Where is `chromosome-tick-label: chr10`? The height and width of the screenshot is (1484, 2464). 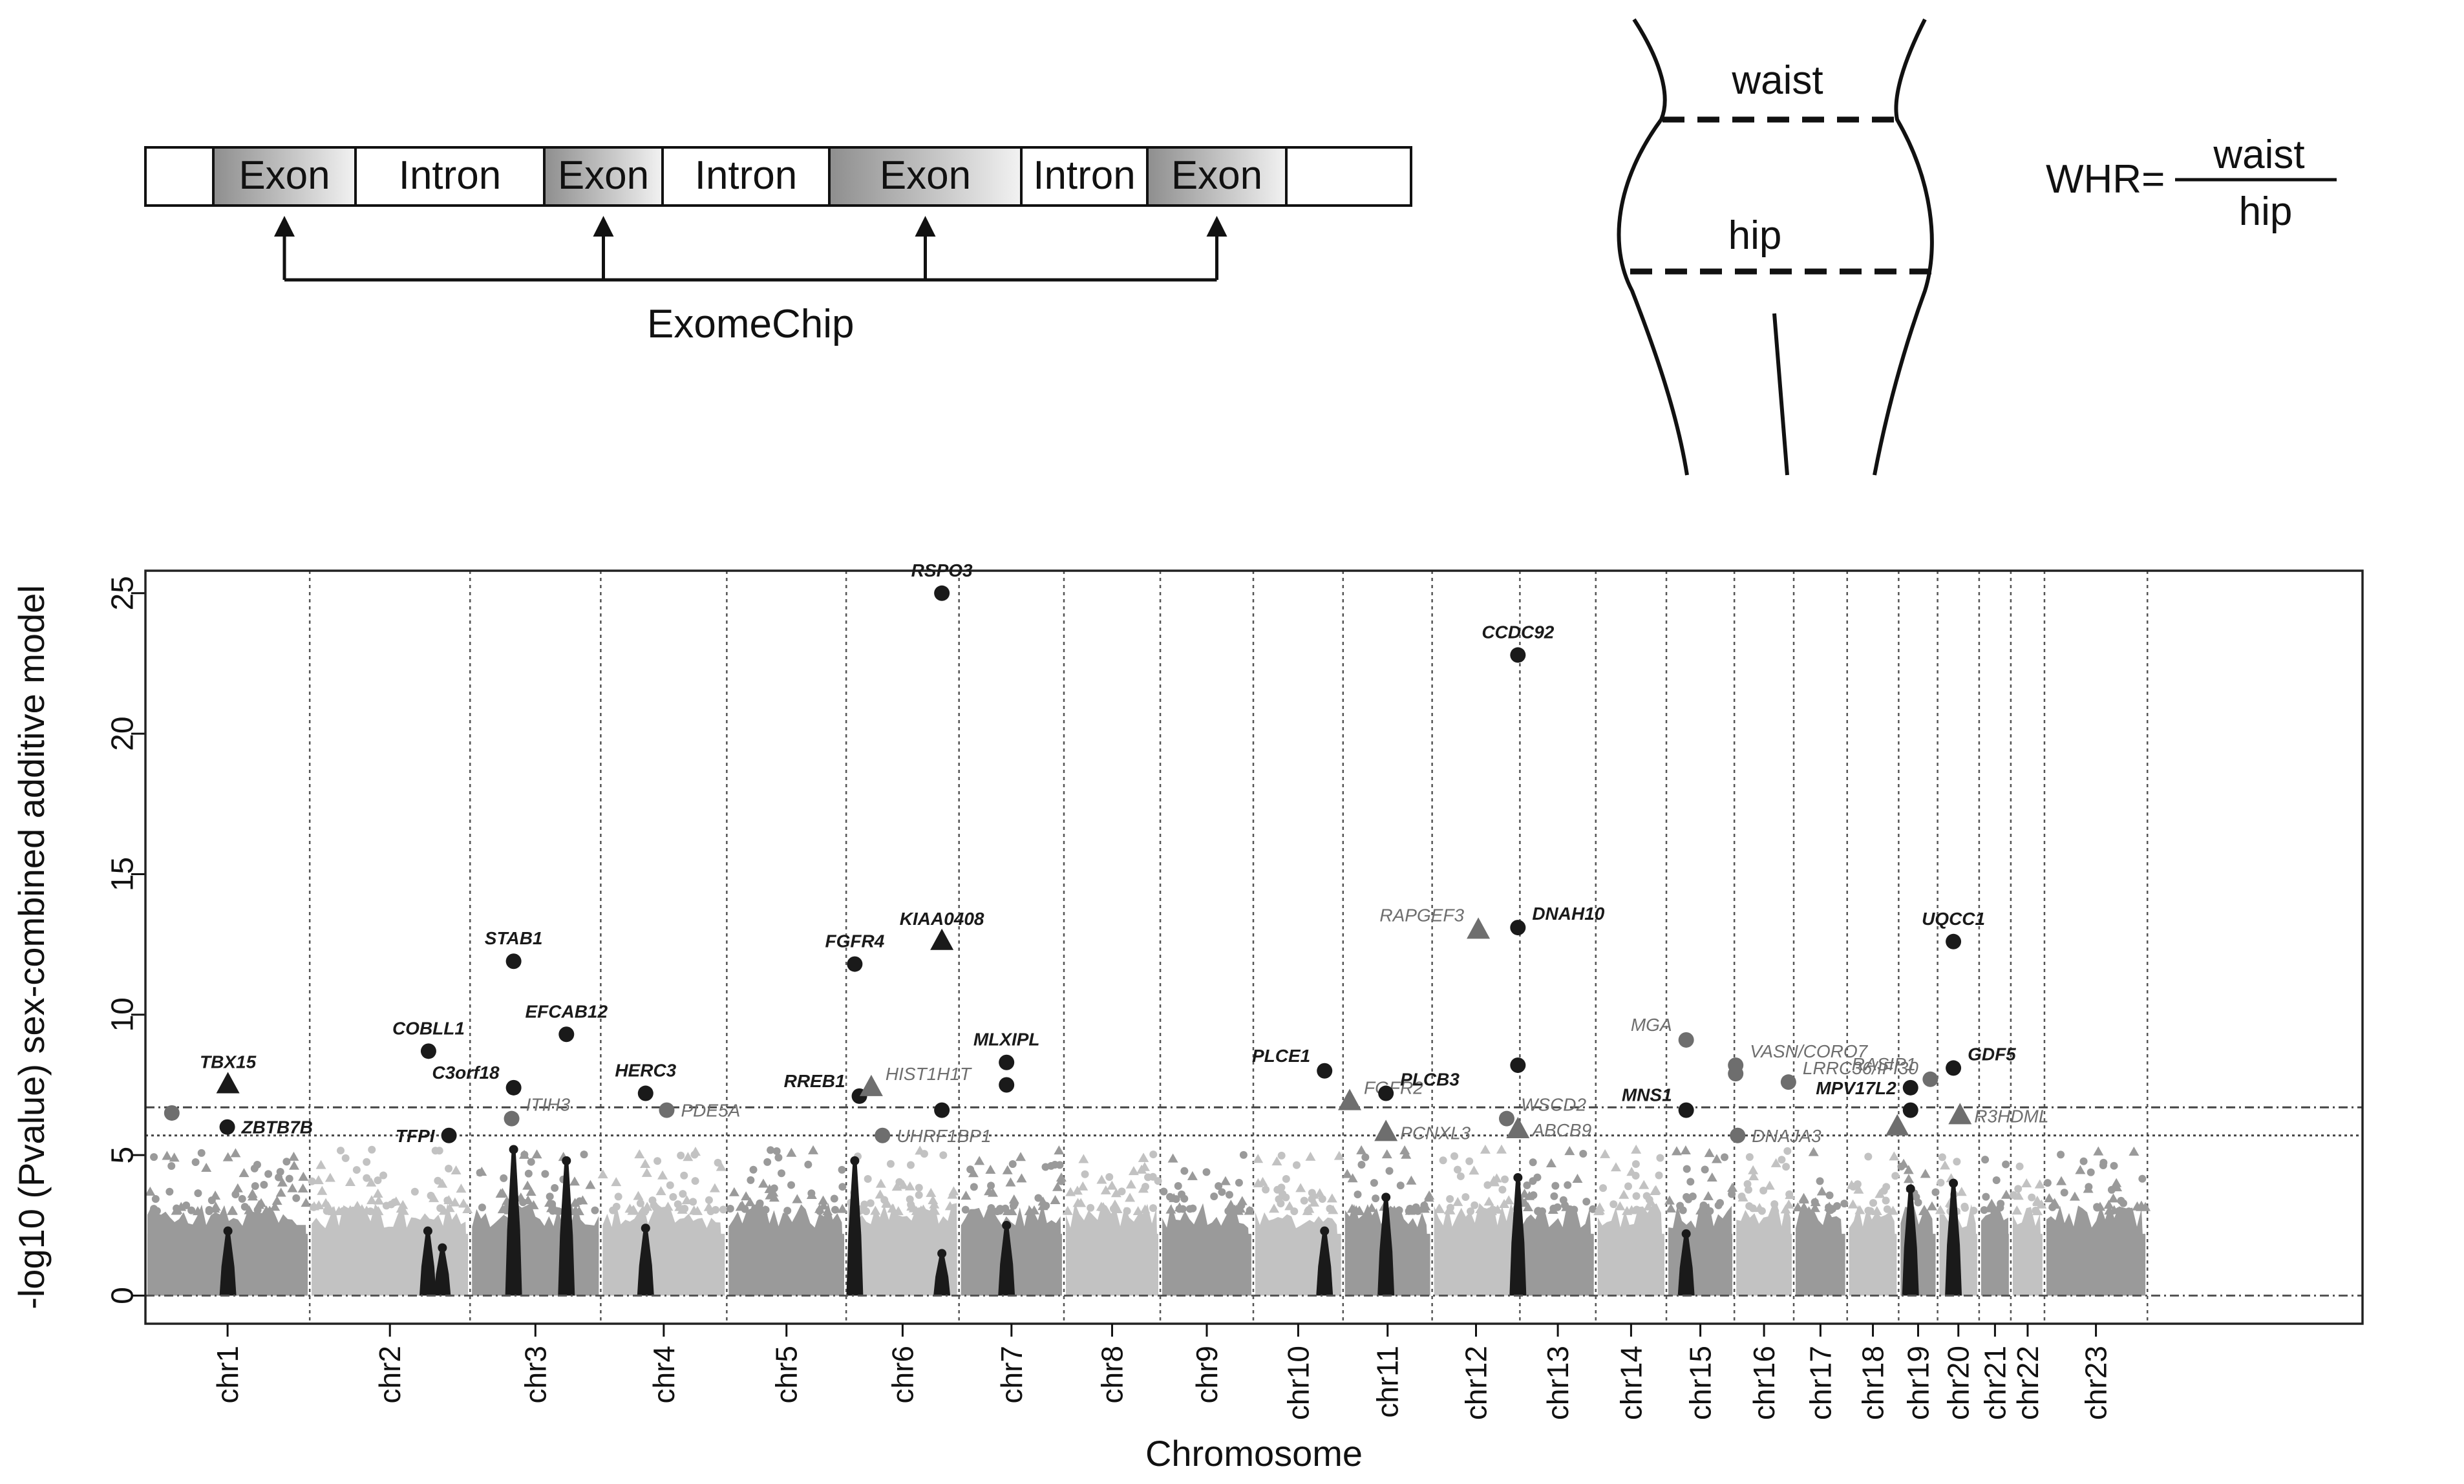
chromosome-tick-label: chr10 is located at coordinates (1298, 1383).